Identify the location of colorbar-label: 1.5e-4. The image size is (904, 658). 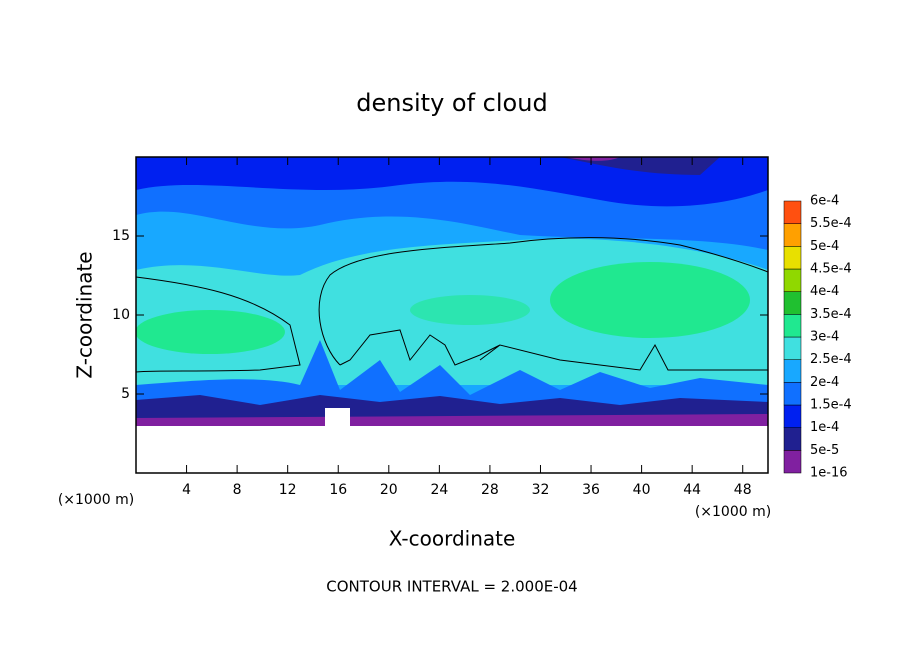
(831, 405).